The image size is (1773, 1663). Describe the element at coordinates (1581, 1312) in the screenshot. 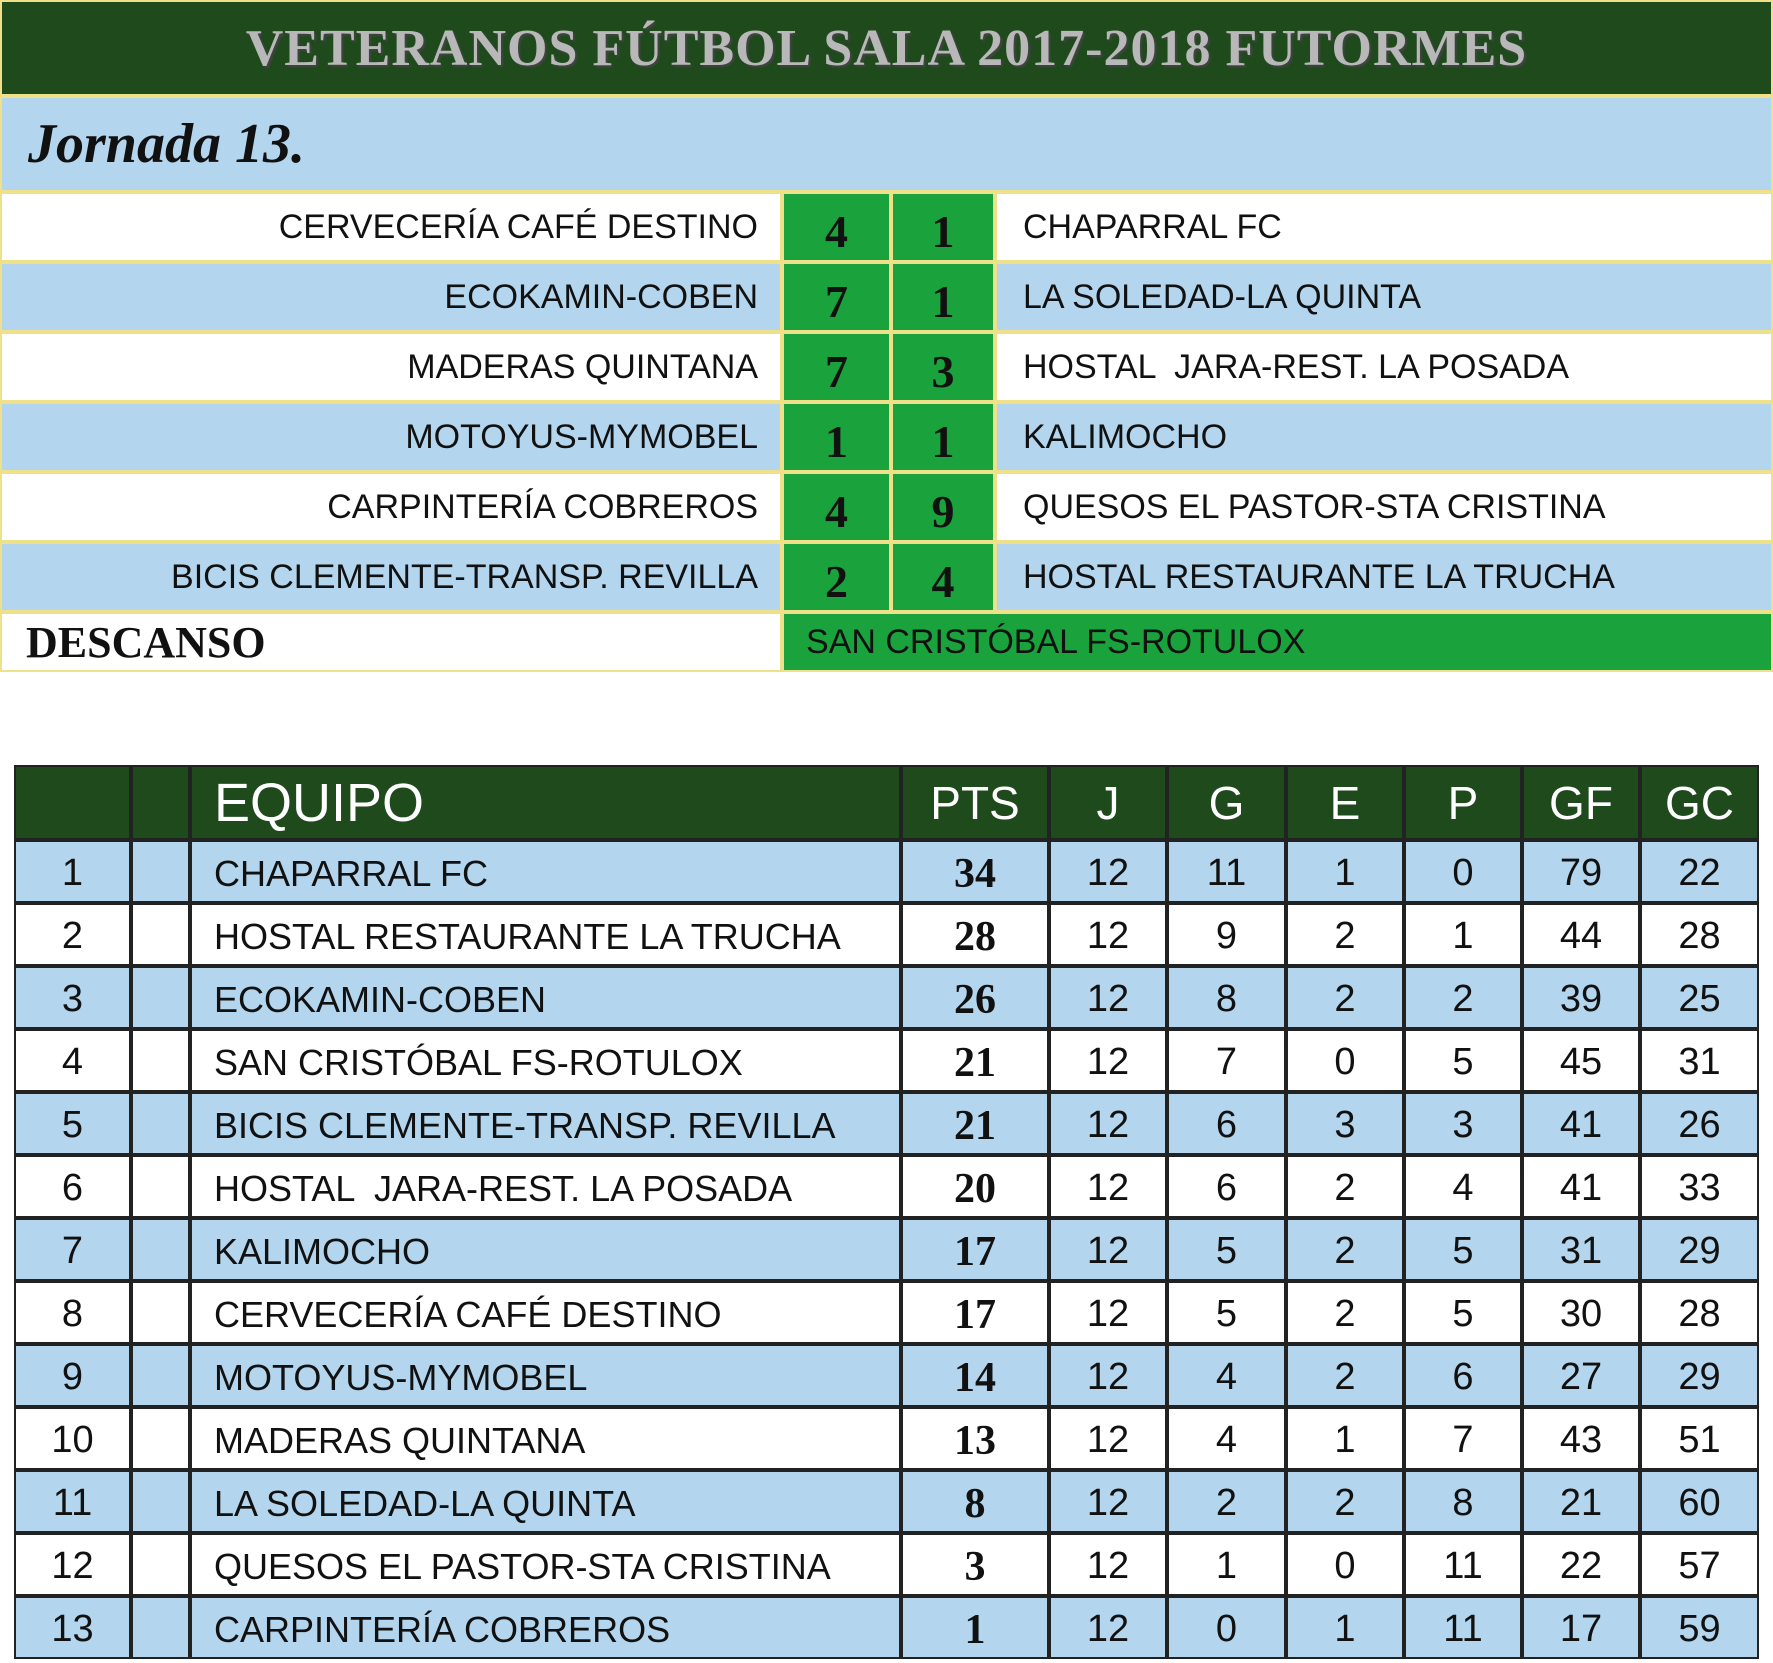

I see `stat: 30` at that location.